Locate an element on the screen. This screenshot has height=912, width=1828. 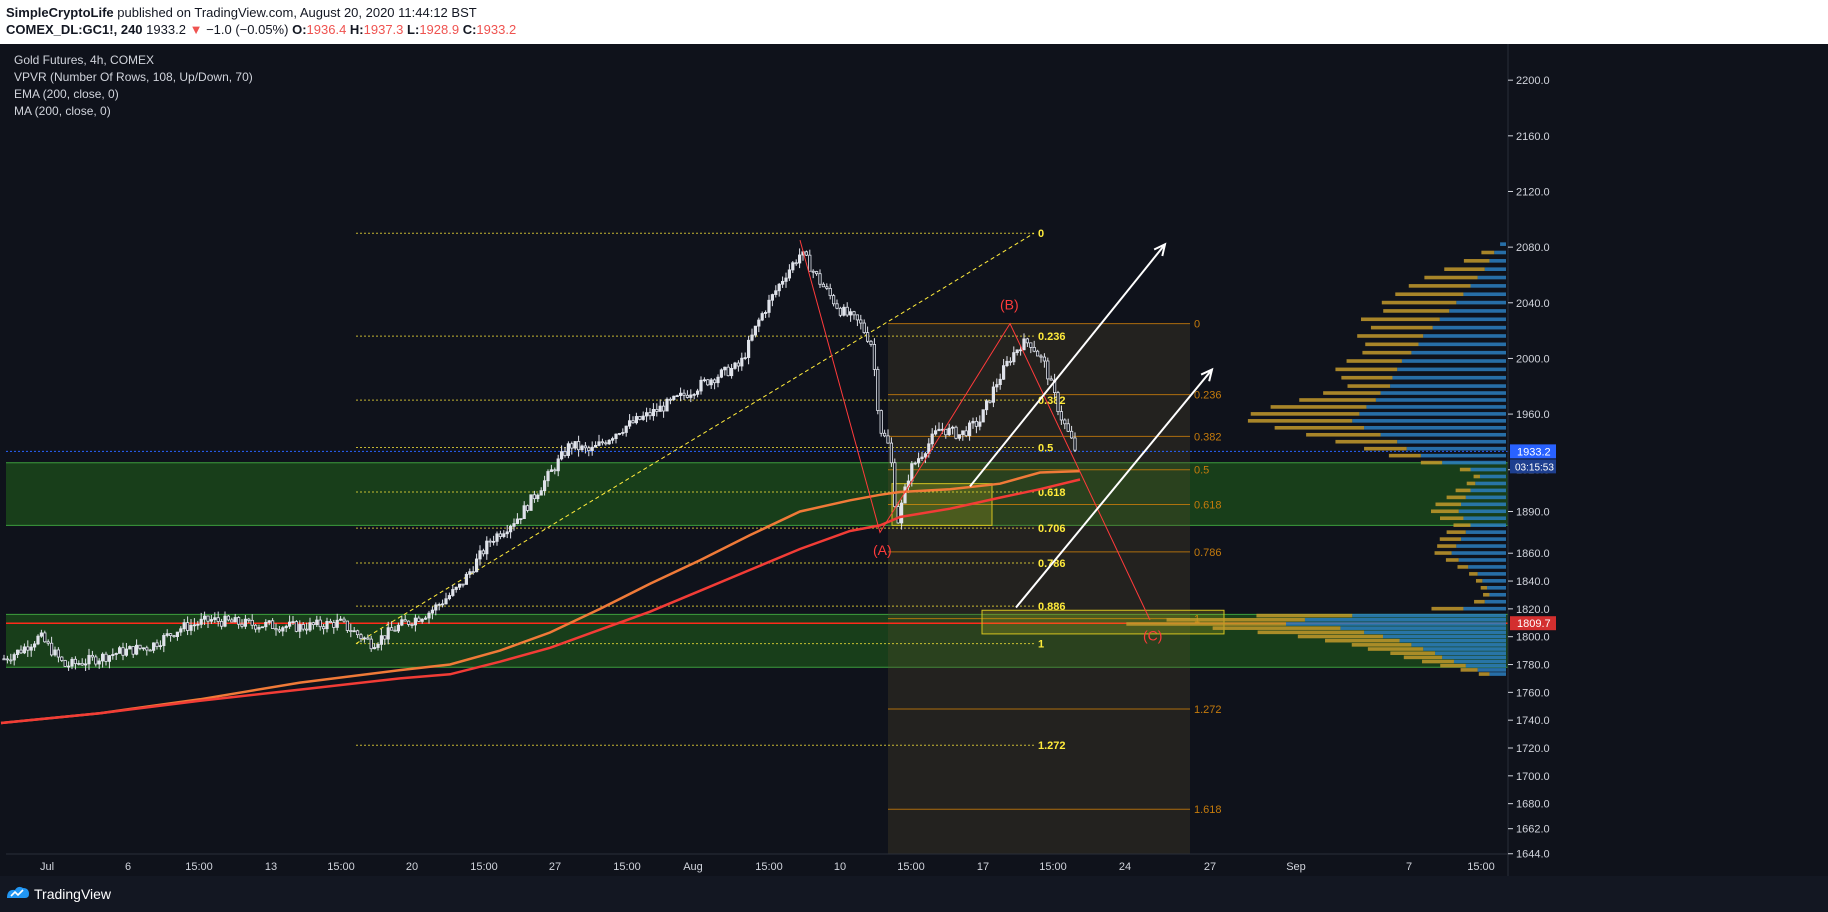
last-price-tag-label: 1933.2 is located at coordinates (1534, 452).